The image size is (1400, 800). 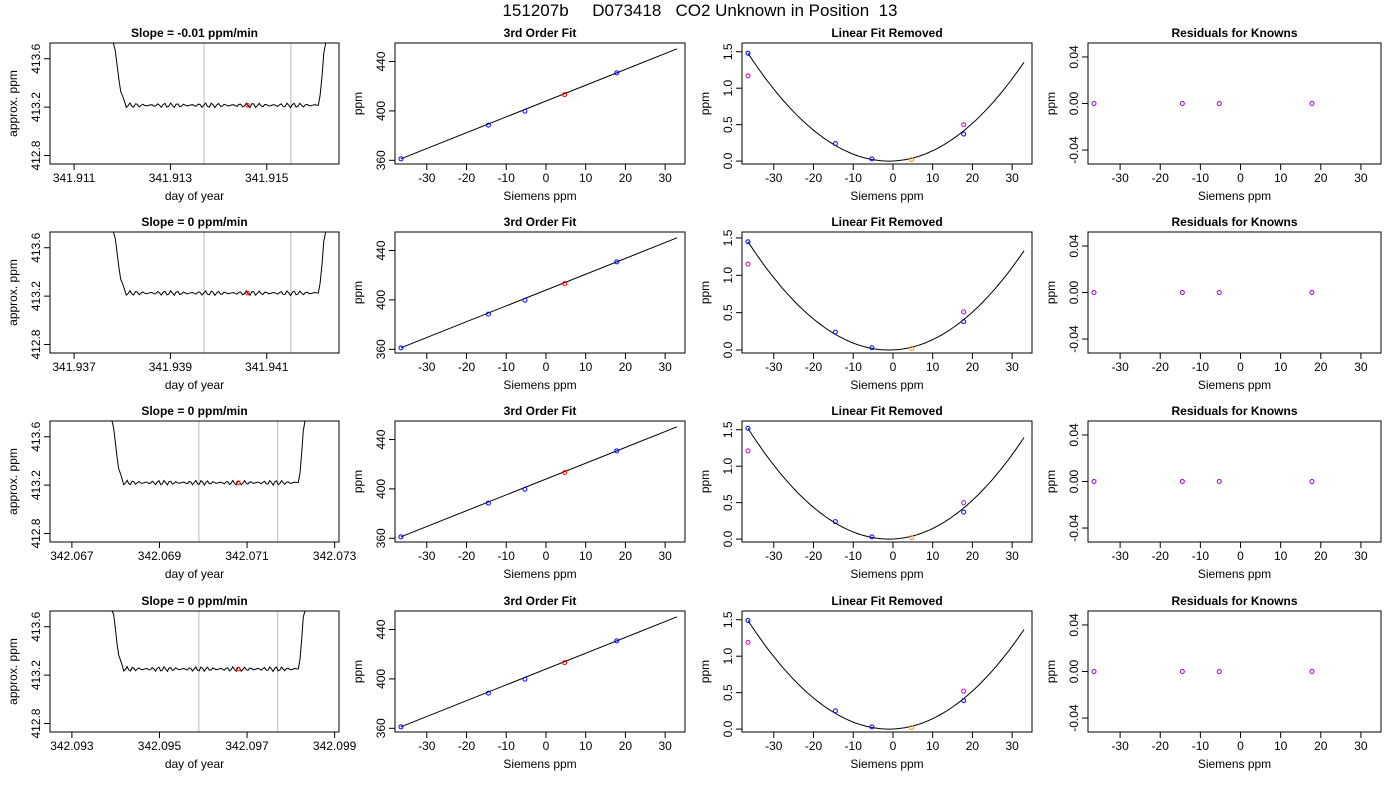 What do you see at coordinates (728, 429) in the screenshot?
I see `y-tick-label: 1.5` at bounding box center [728, 429].